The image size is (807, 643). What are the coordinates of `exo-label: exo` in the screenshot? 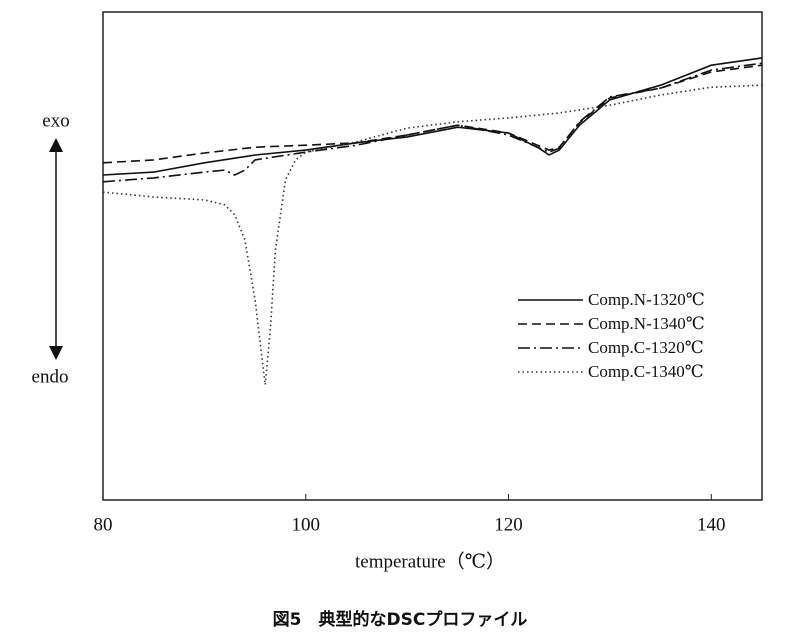 It's located at (55, 120).